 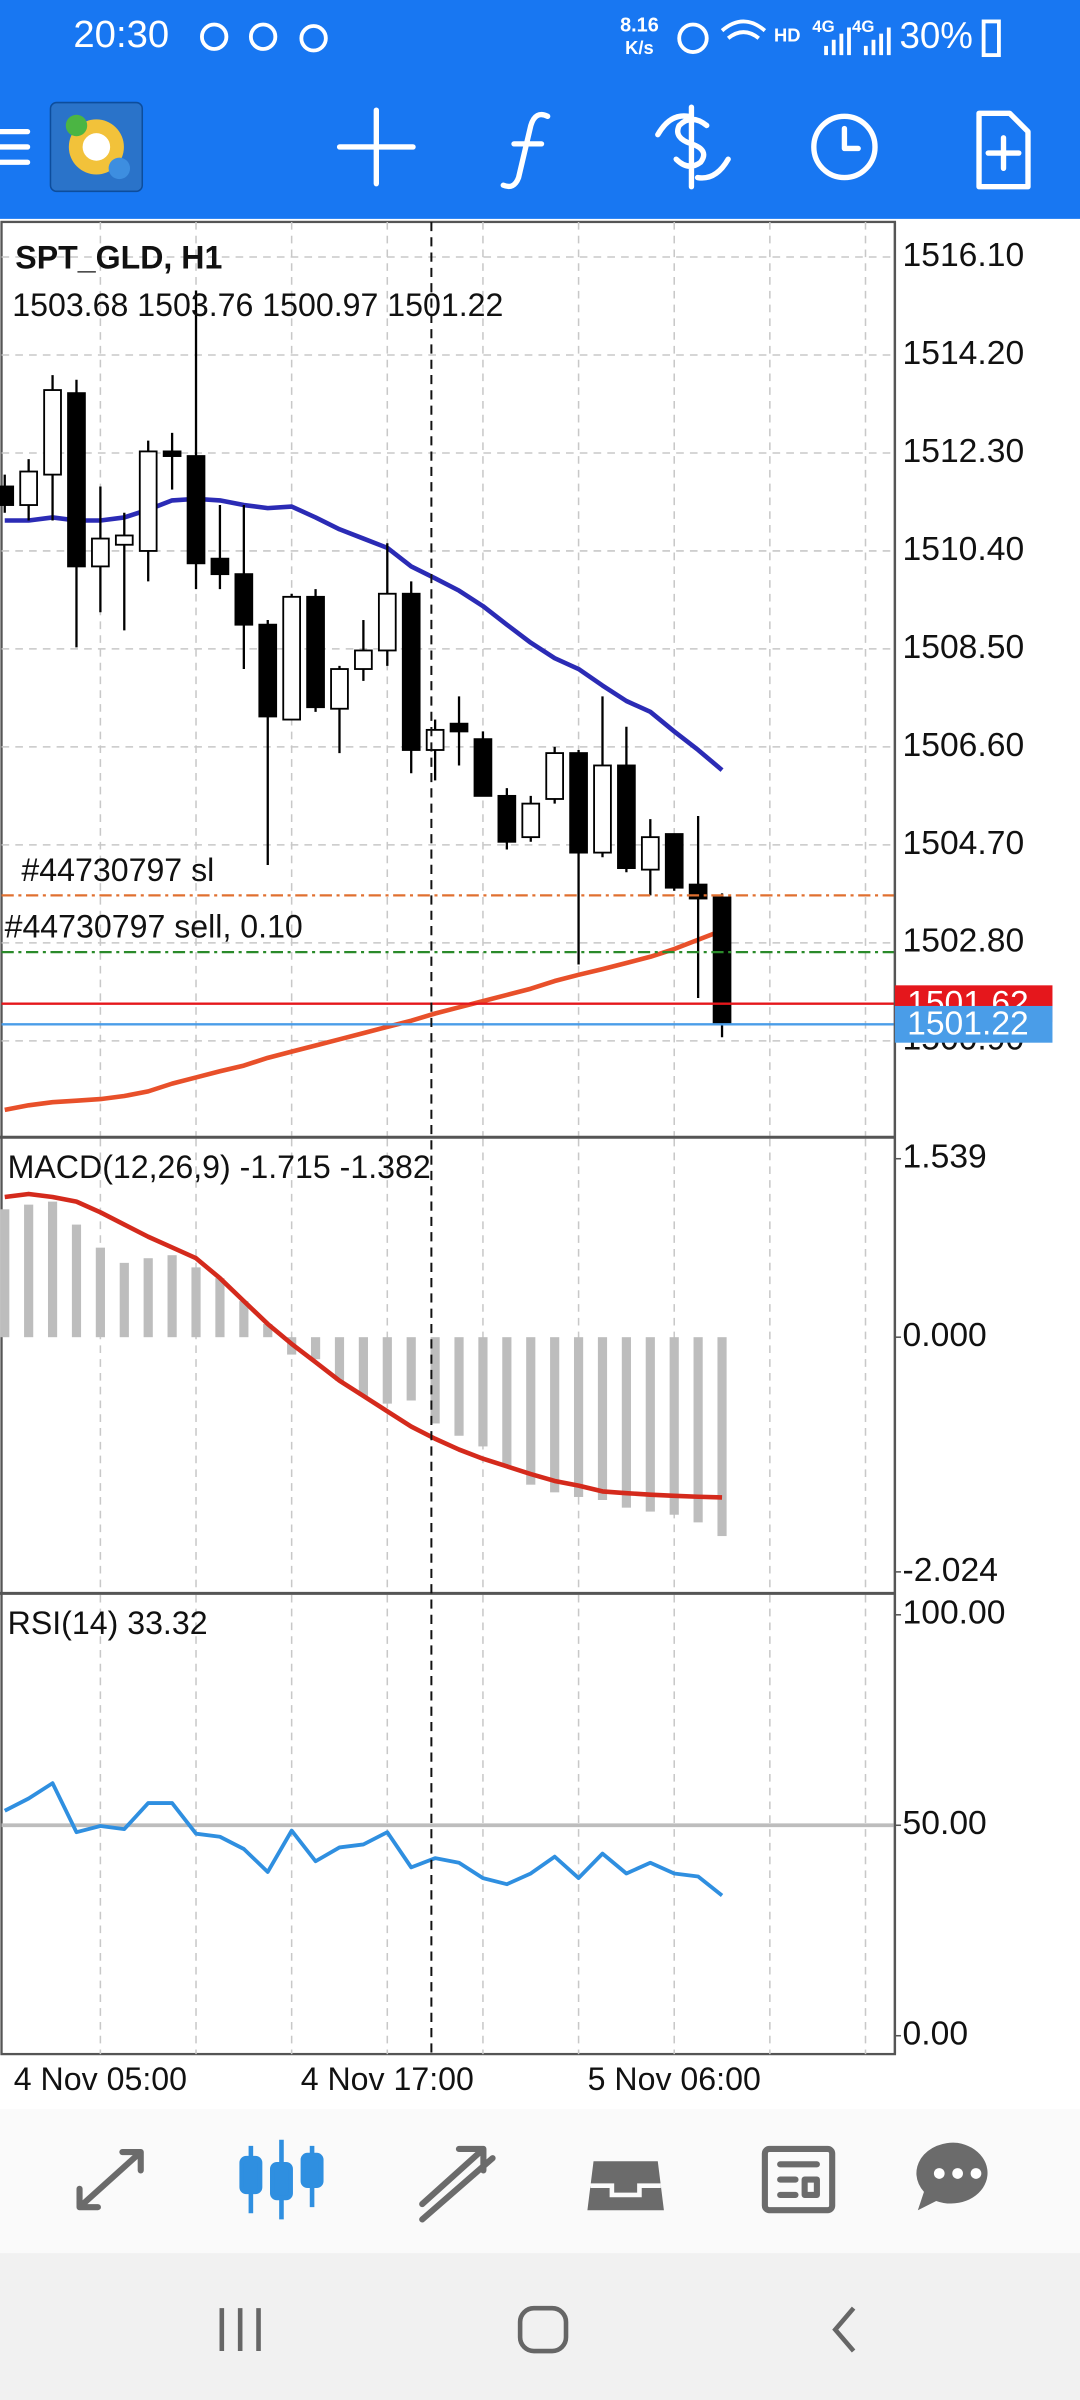 I want to click on y-tick-label: 50.00, so click(x=945, y=1823).